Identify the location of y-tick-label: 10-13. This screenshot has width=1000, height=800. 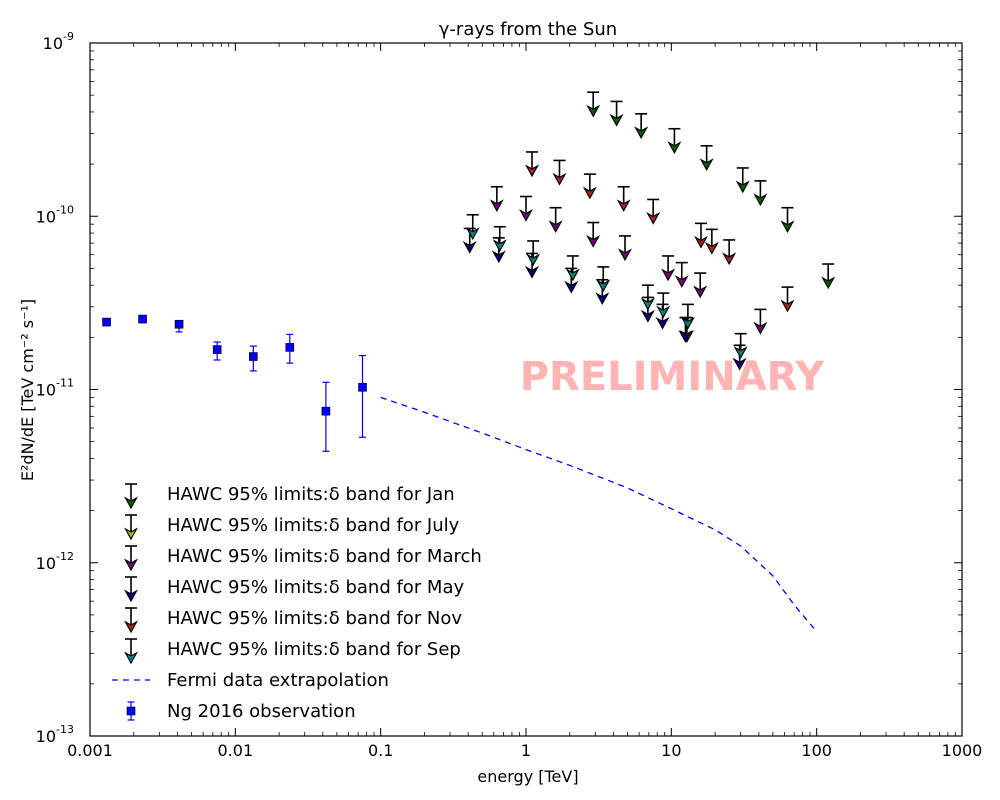
(55, 734).